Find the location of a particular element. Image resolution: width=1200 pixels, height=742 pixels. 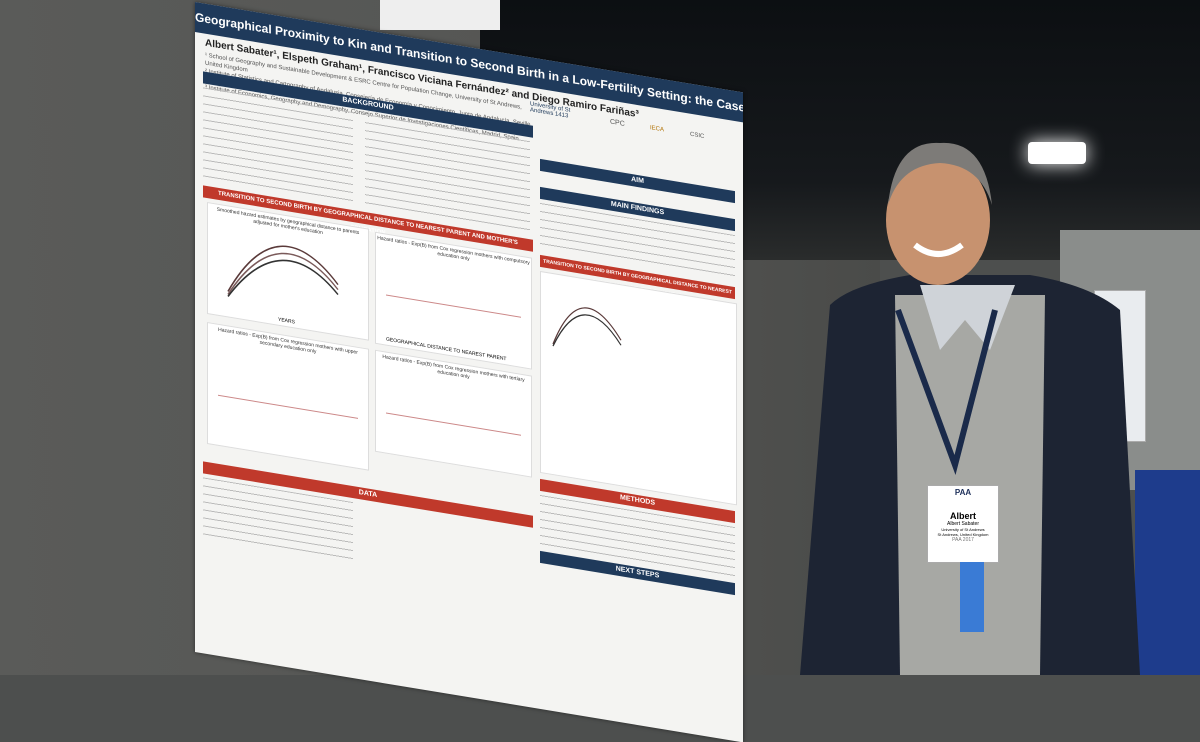

sibling-smoothed-curves is located at coordinates (587, 327).